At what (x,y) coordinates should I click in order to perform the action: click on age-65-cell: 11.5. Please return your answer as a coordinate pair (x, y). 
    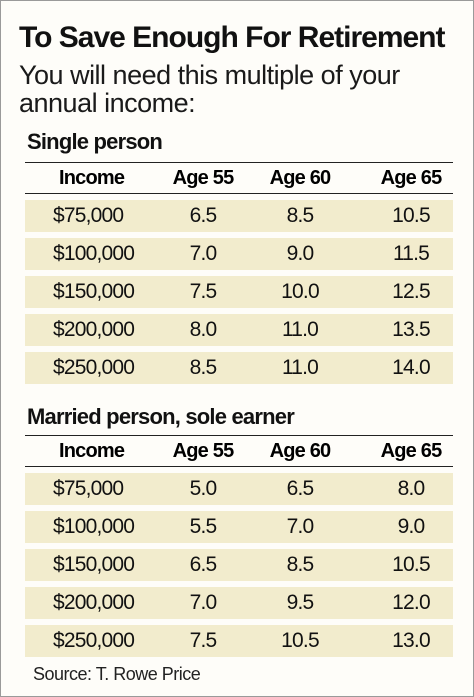
    Looking at the image, I should click on (411, 253).